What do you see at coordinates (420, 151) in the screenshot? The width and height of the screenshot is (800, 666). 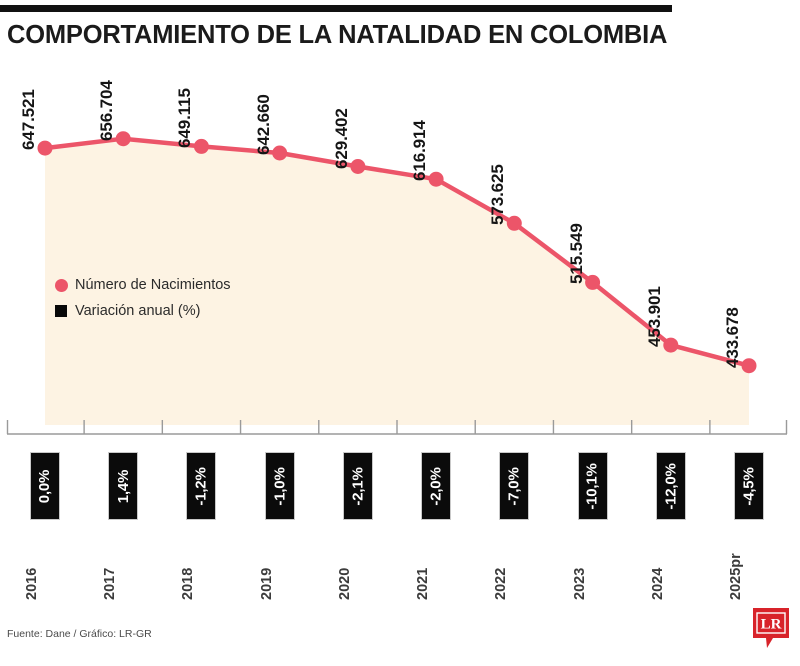 I see `data-point-value-label: 616.914` at bounding box center [420, 151].